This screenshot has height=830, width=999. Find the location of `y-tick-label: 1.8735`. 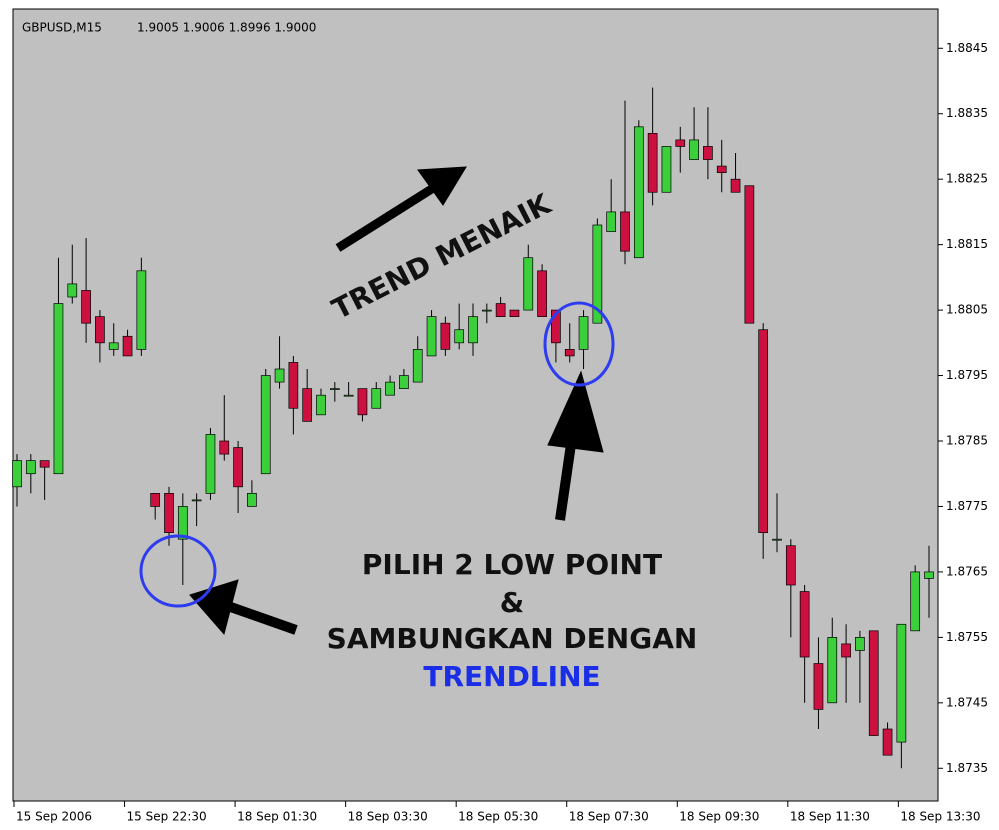

y-tick-label: 1.8735 is located at coordinates (967, 768).